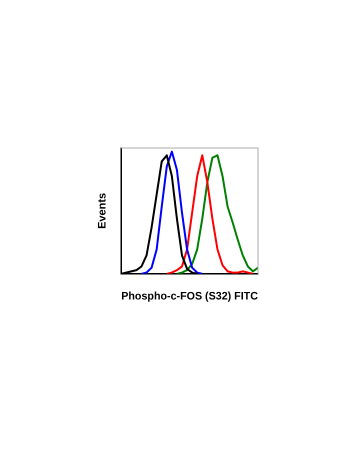  I want to click on y-axis-title: Events, so click(102, 210).